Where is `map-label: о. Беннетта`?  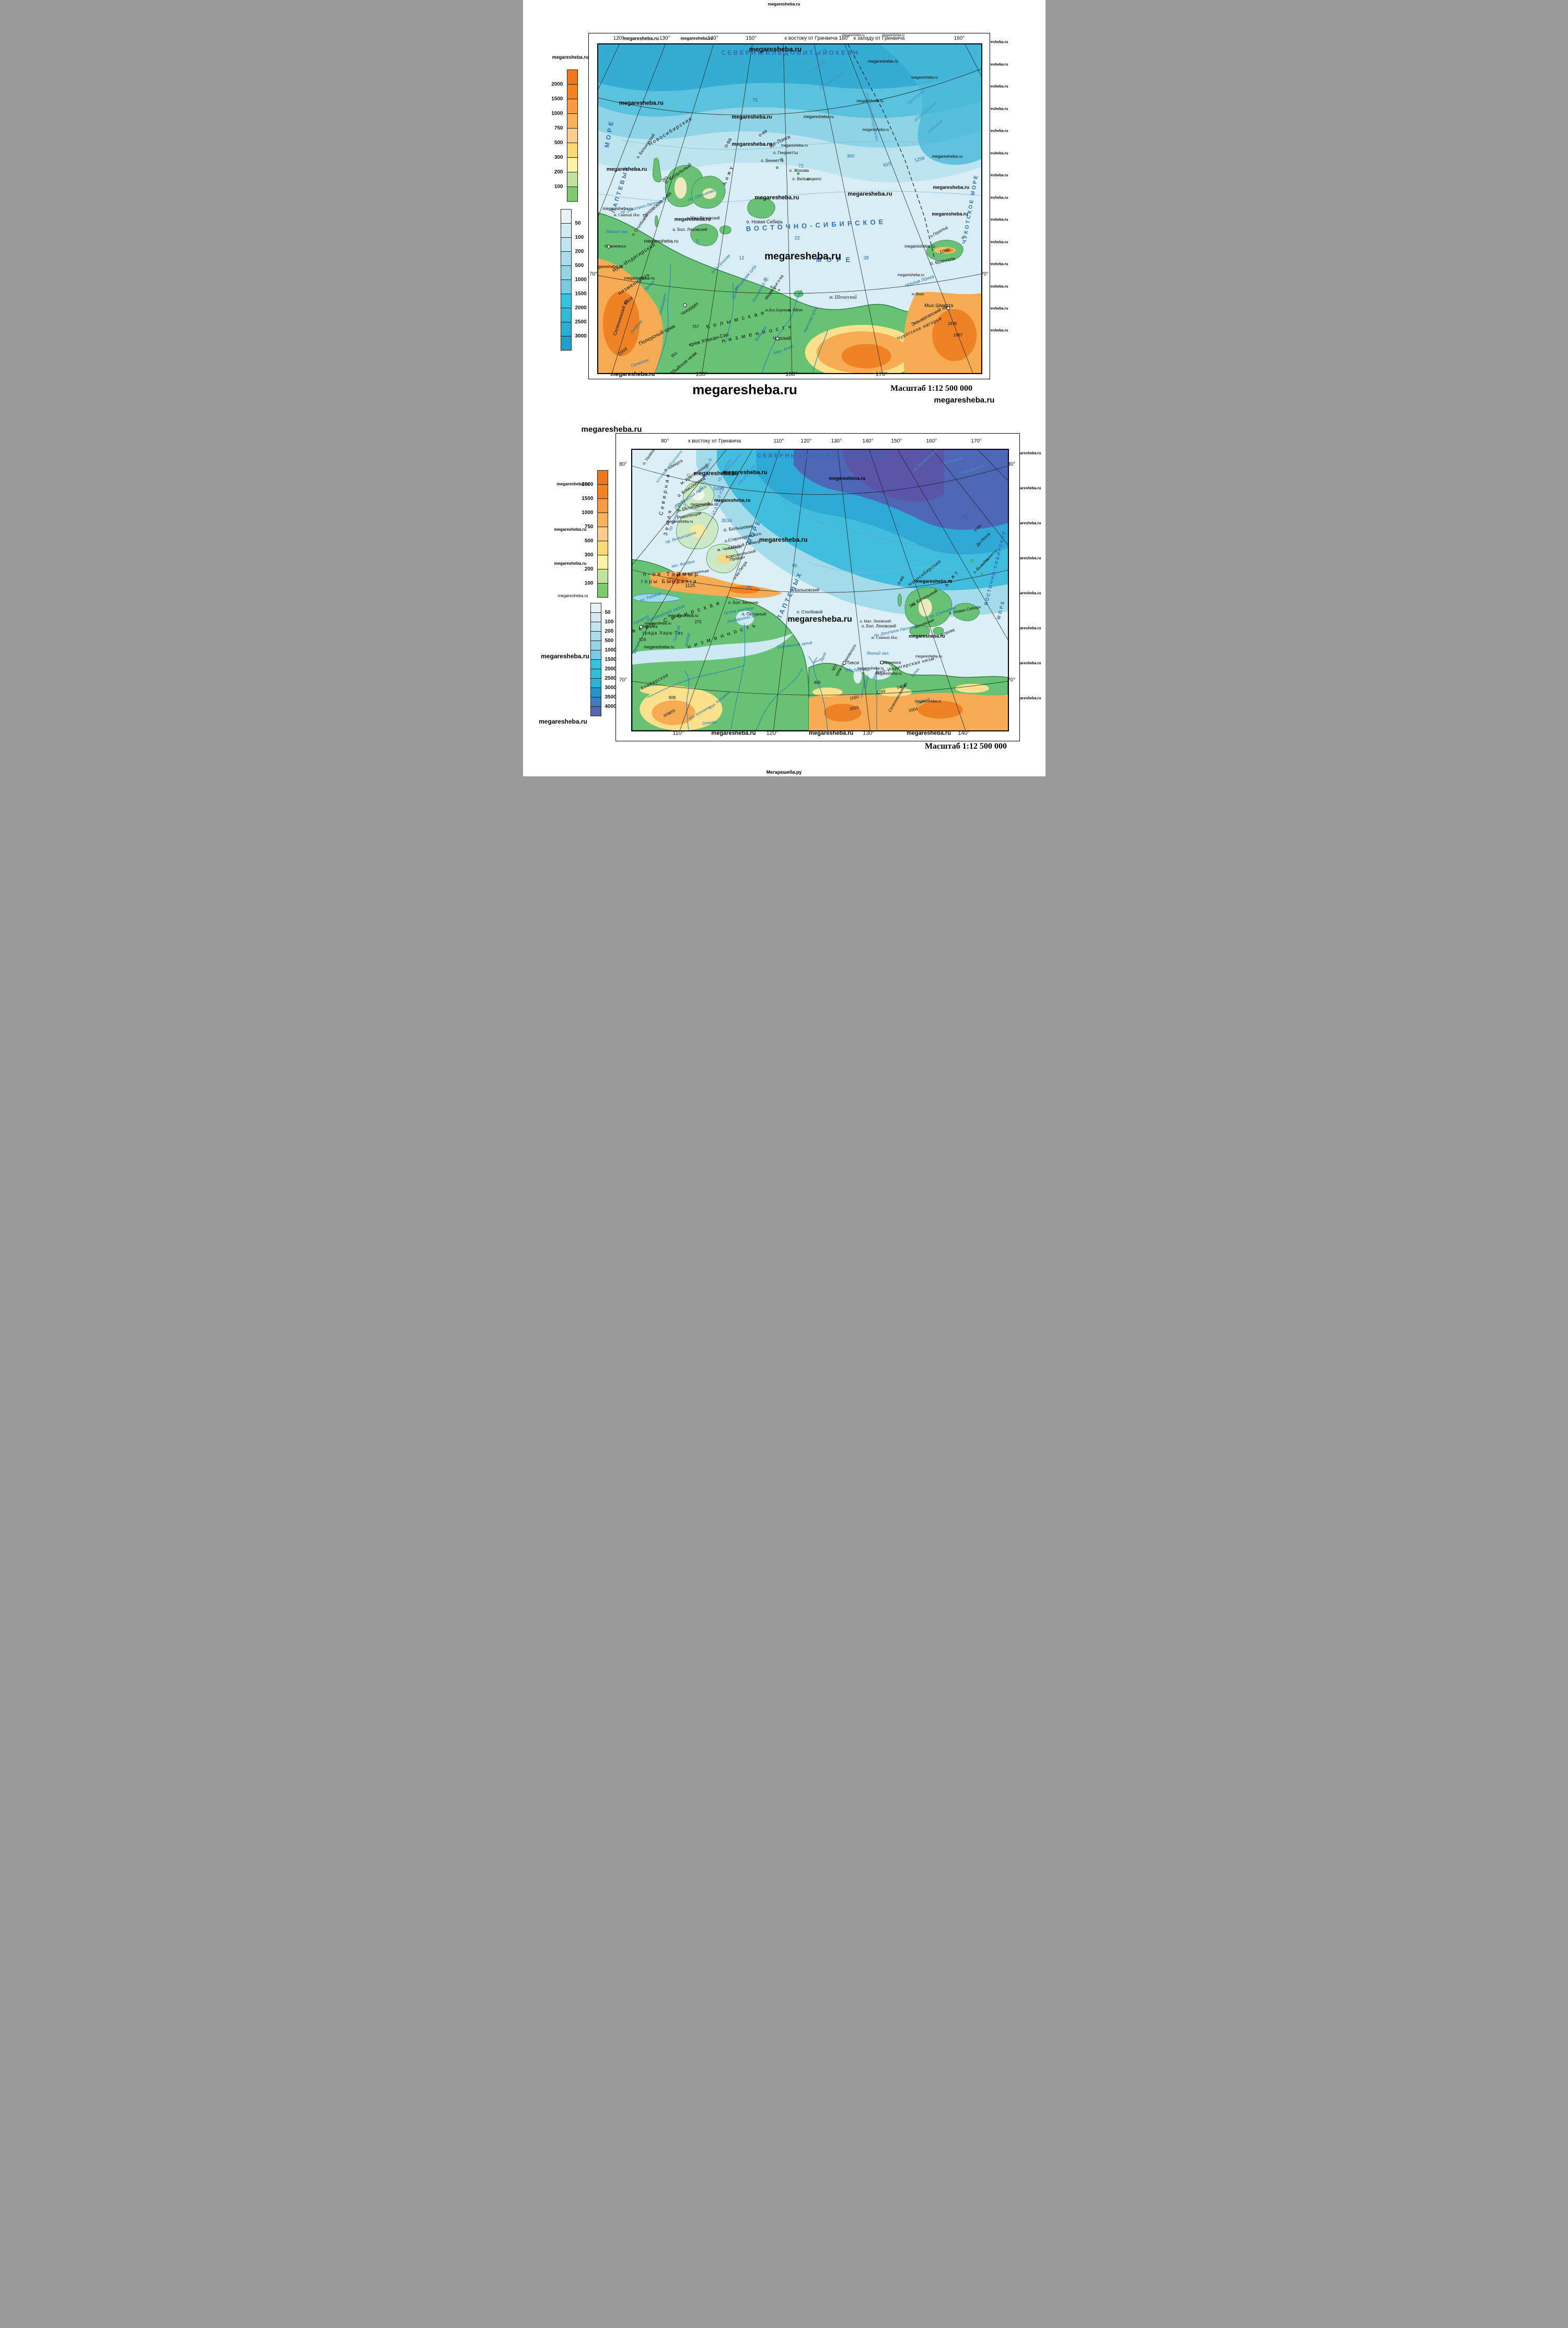
map-label: о. Беннетта is located at coordinates (981, 566).